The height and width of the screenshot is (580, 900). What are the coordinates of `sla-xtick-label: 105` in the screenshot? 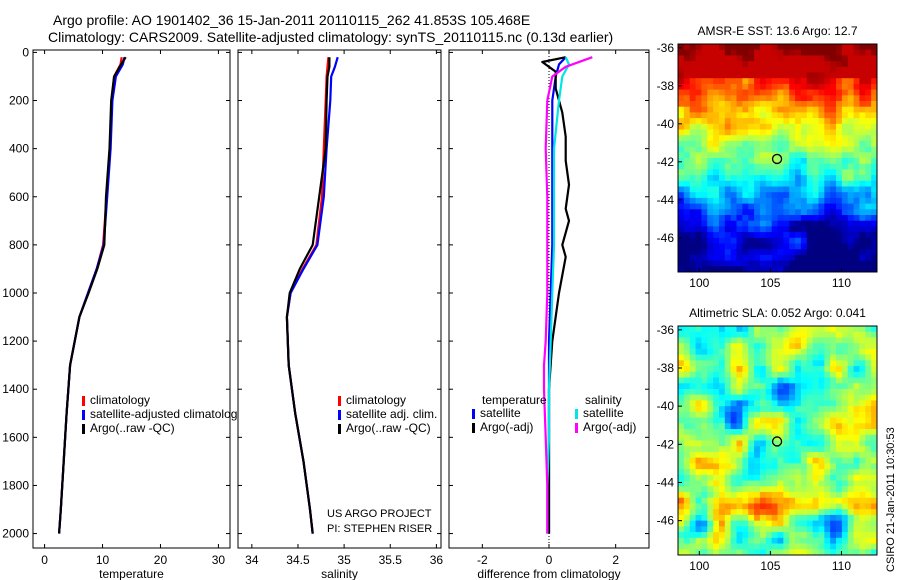 It's located at (770, 566).